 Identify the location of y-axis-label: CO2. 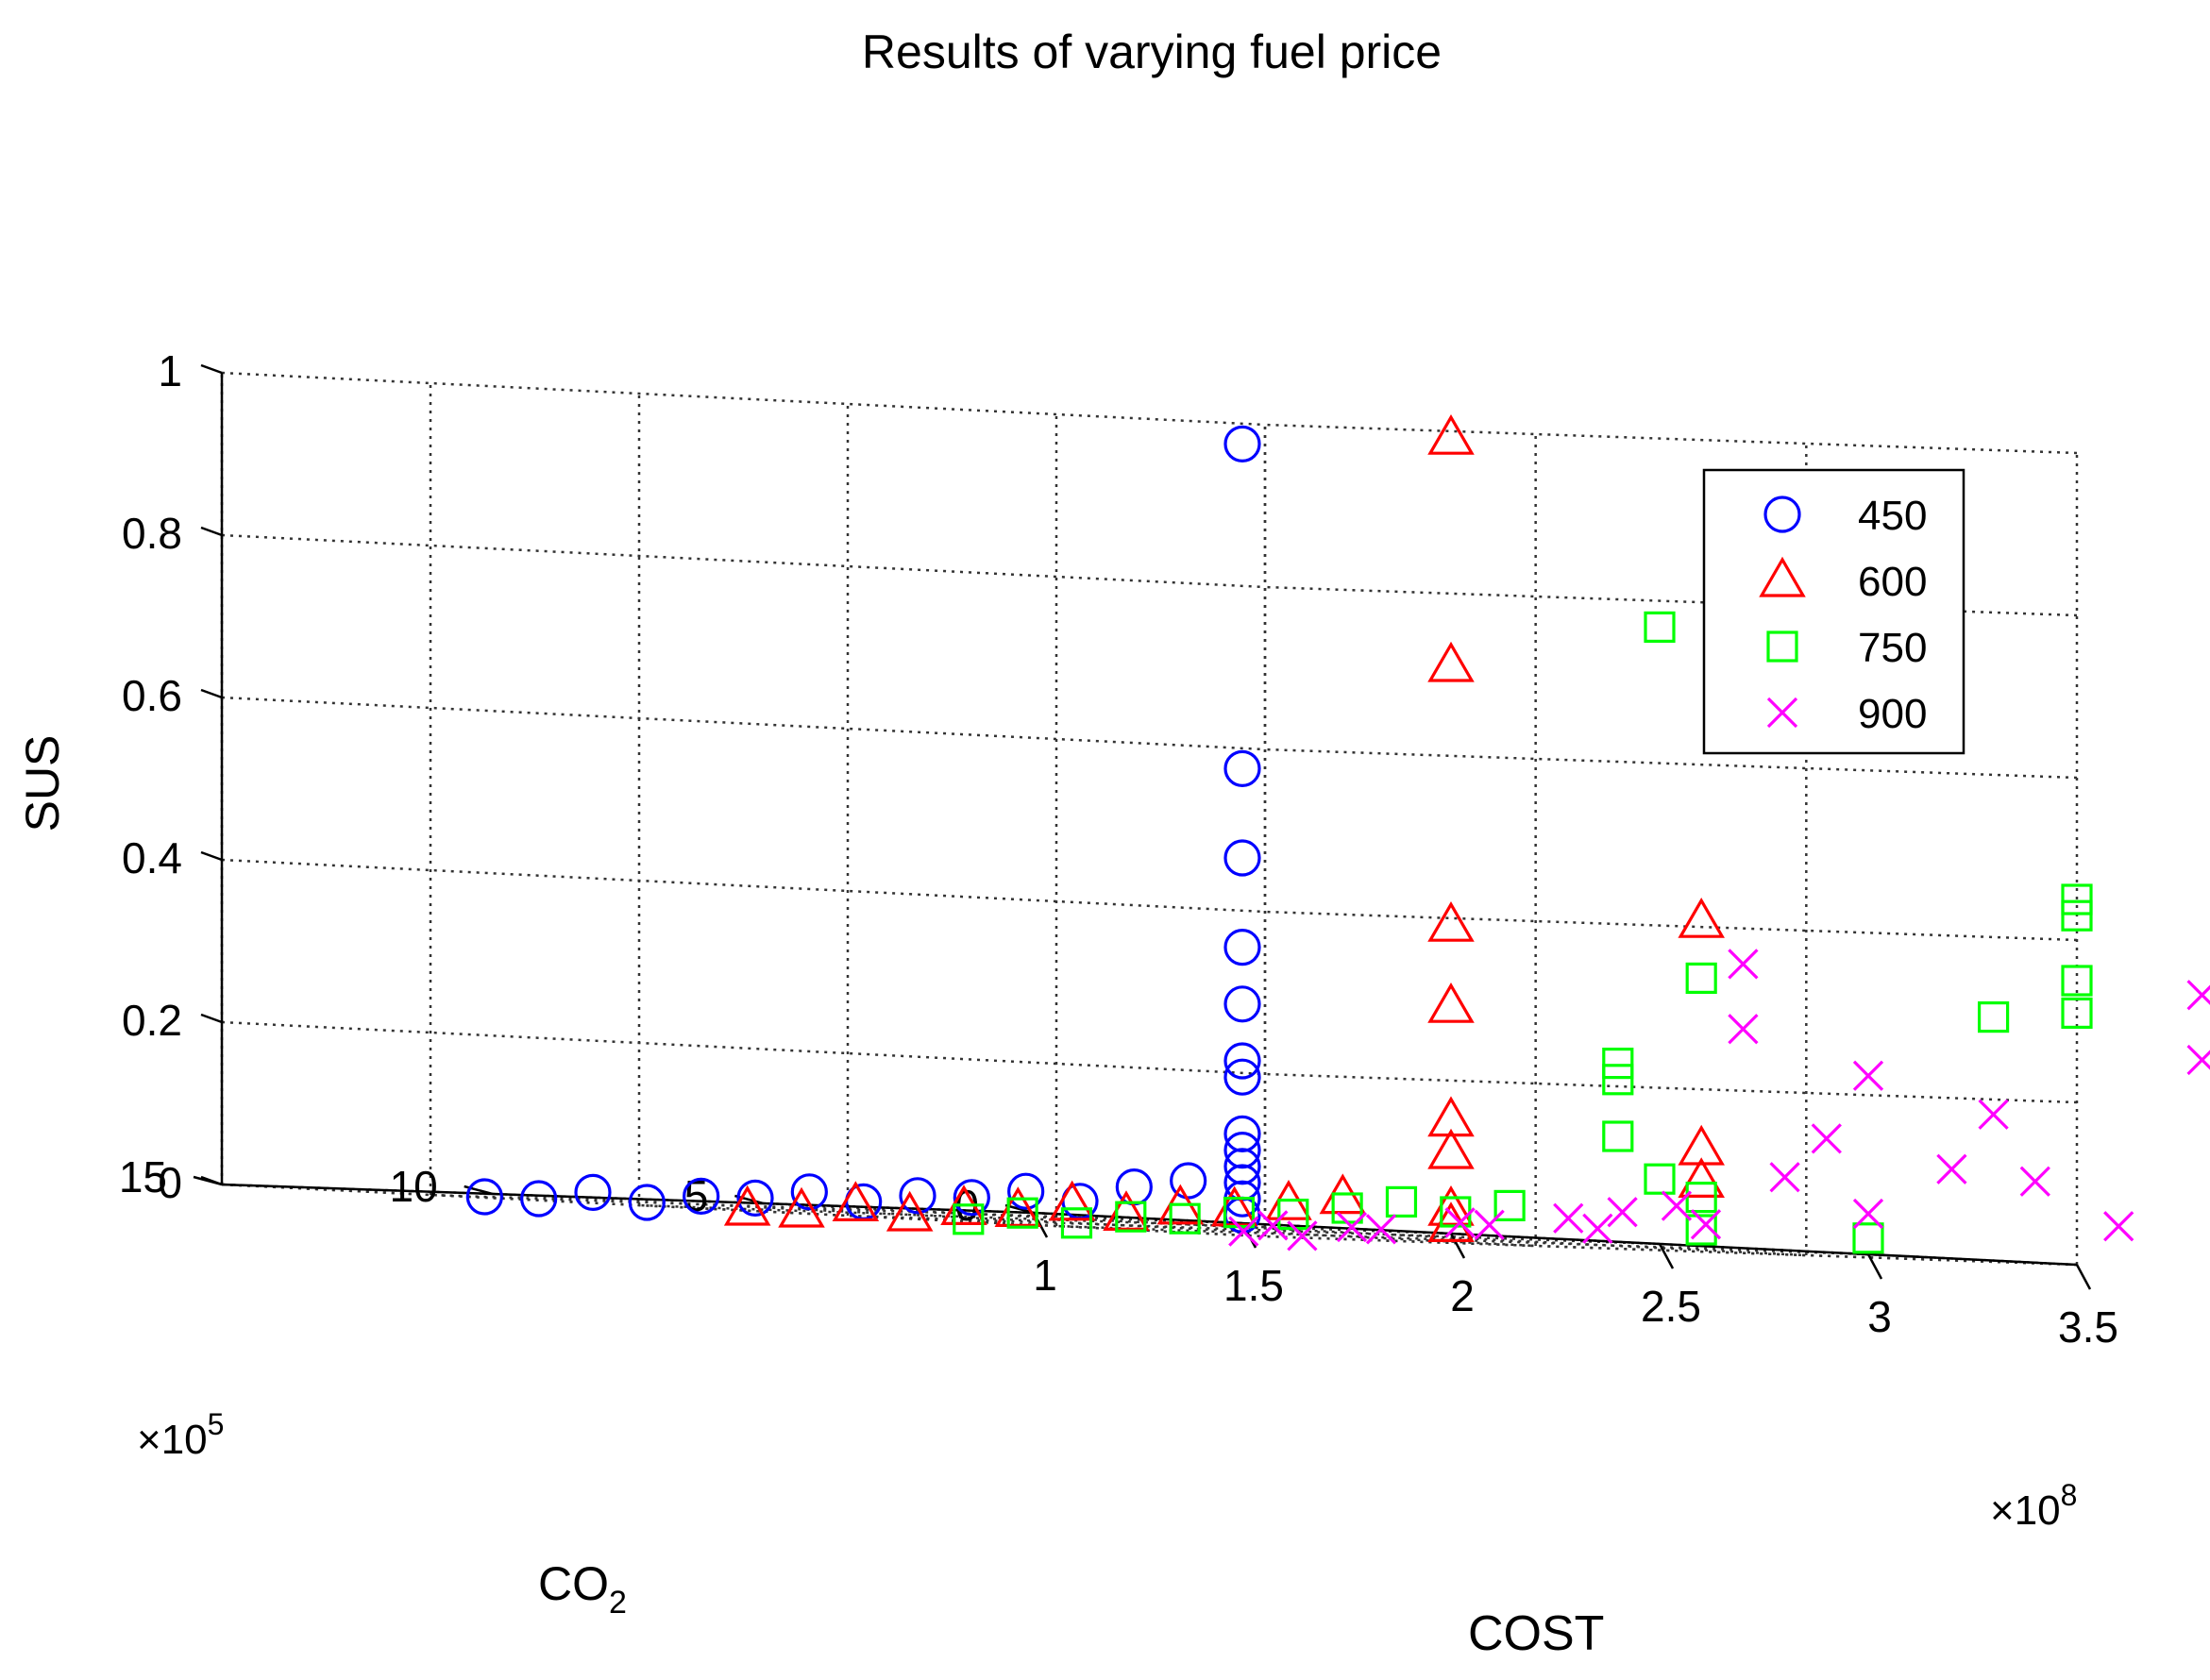
(582, 1589).